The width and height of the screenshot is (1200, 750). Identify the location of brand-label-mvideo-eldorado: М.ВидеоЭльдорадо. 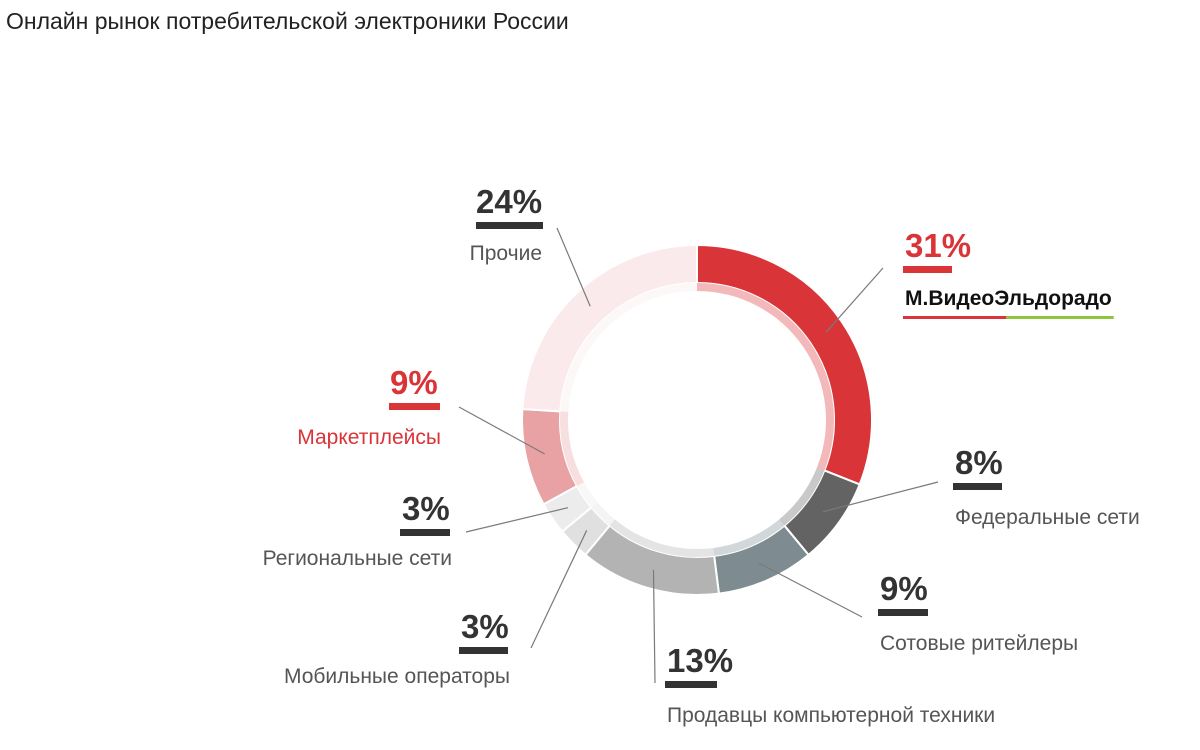
(1008, 298).